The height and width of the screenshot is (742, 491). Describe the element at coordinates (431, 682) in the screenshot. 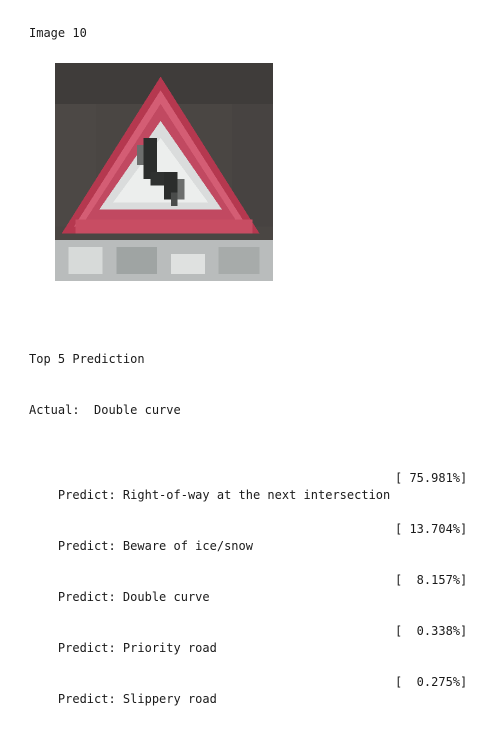

I see `prediction-percentage: [ 0.275%]` at that location.